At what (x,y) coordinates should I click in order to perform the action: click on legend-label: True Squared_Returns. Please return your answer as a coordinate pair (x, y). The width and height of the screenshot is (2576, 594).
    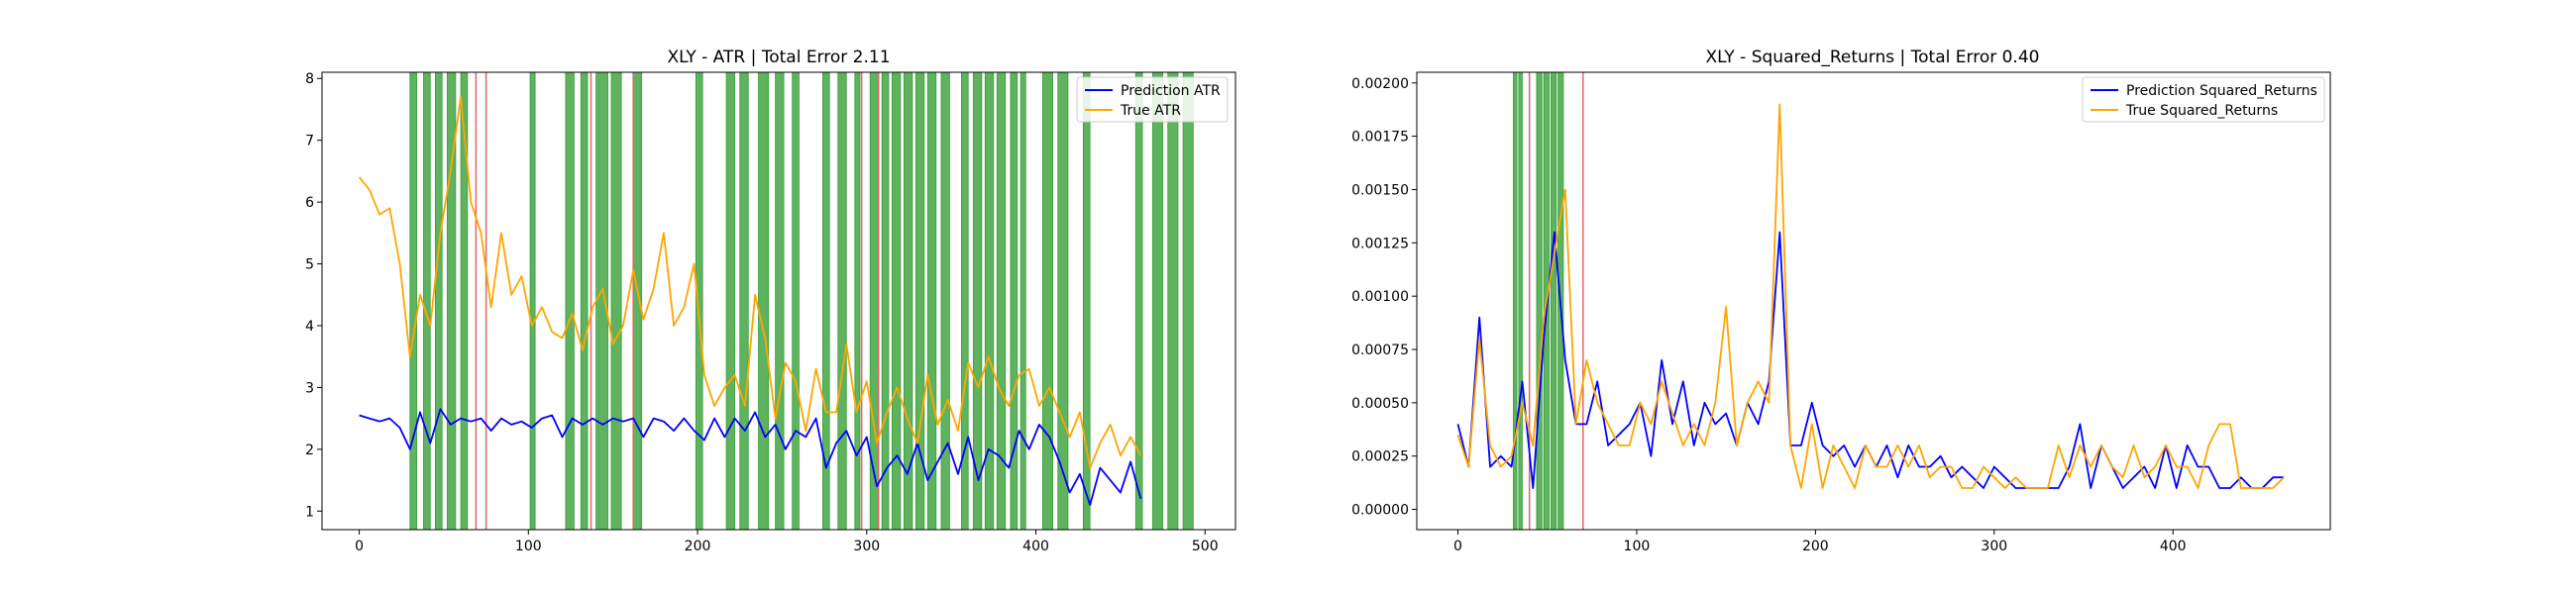
    Looking at the image, I should click on (2201, 111).